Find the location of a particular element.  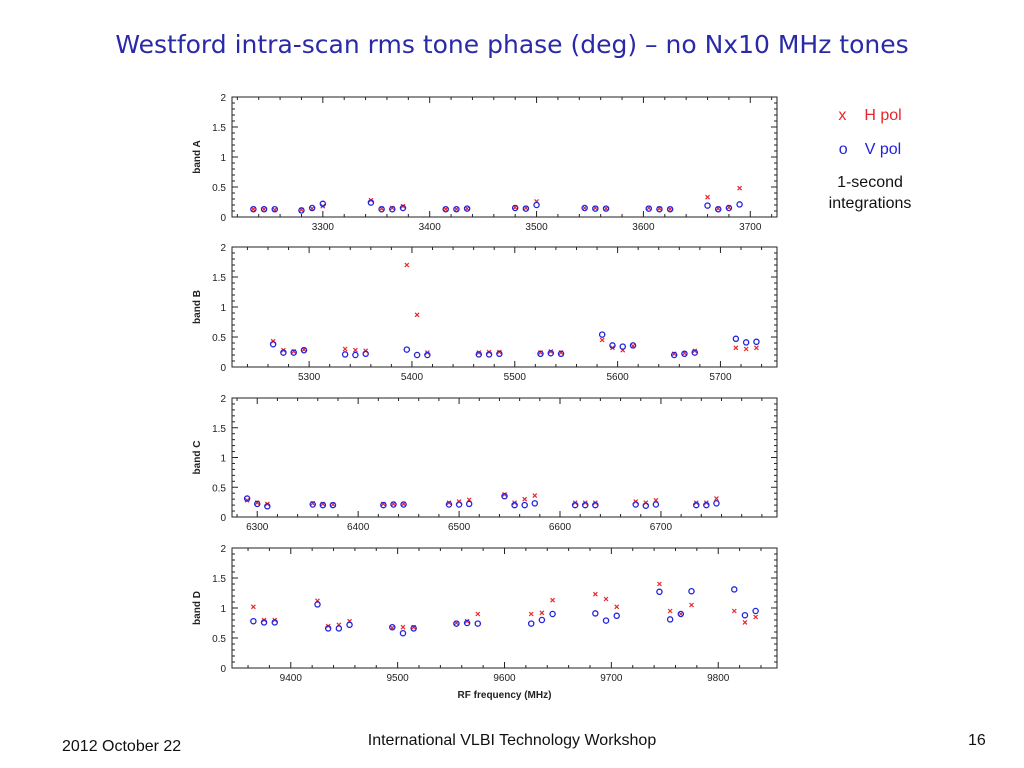

legend-h-marker: x is located at coordinates (842, 115).